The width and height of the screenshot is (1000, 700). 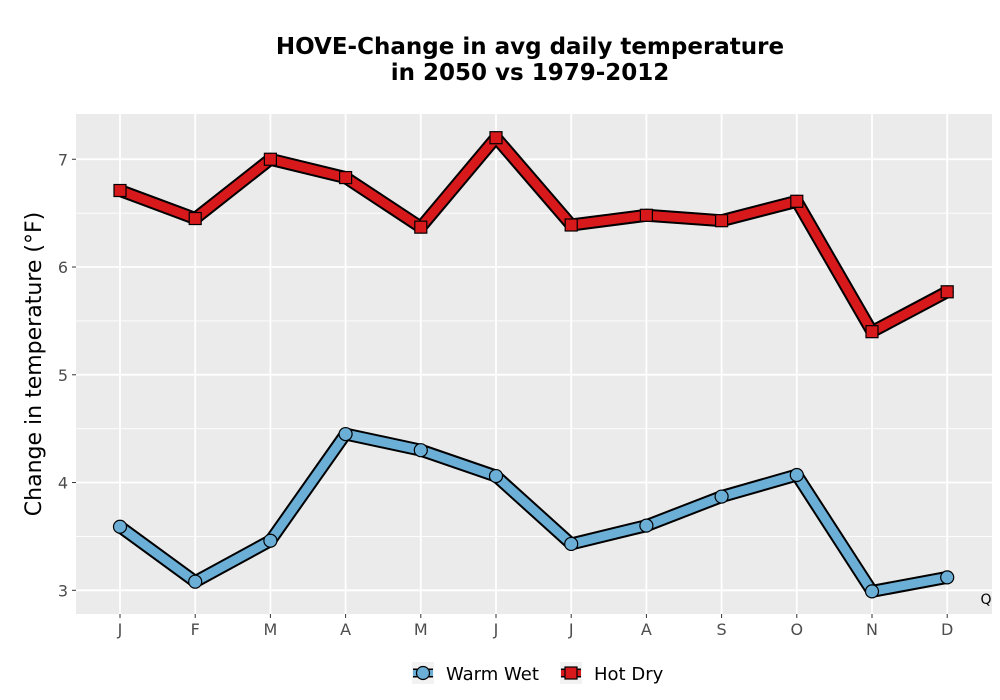 What do you see at coordinates (63, 375) in the screenshot?
I see `y-tick-label: 5` at bounding box center [63, 375].